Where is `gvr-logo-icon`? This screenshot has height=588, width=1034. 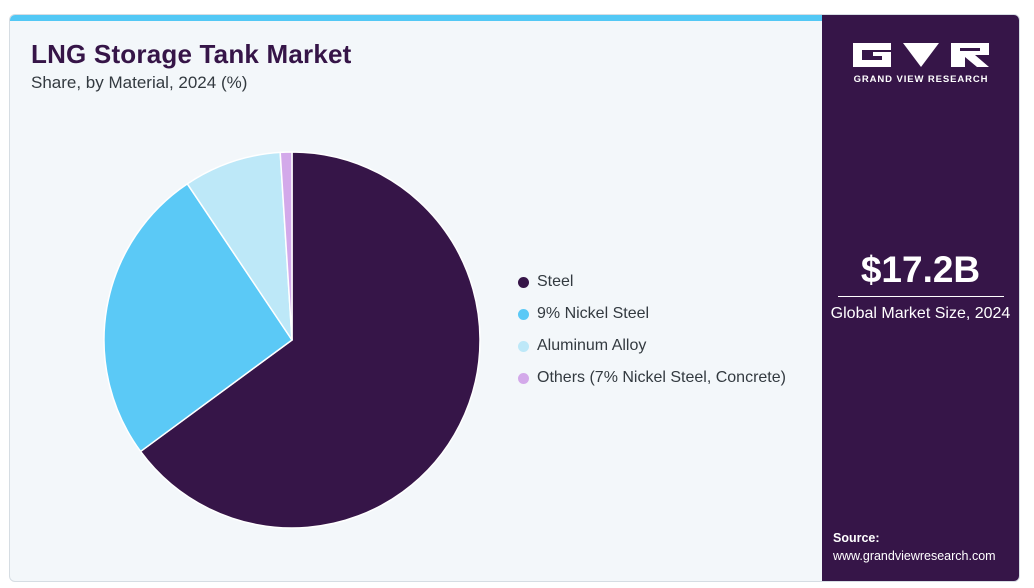
gvr-logo-icon is located at coordinates (921, 55).